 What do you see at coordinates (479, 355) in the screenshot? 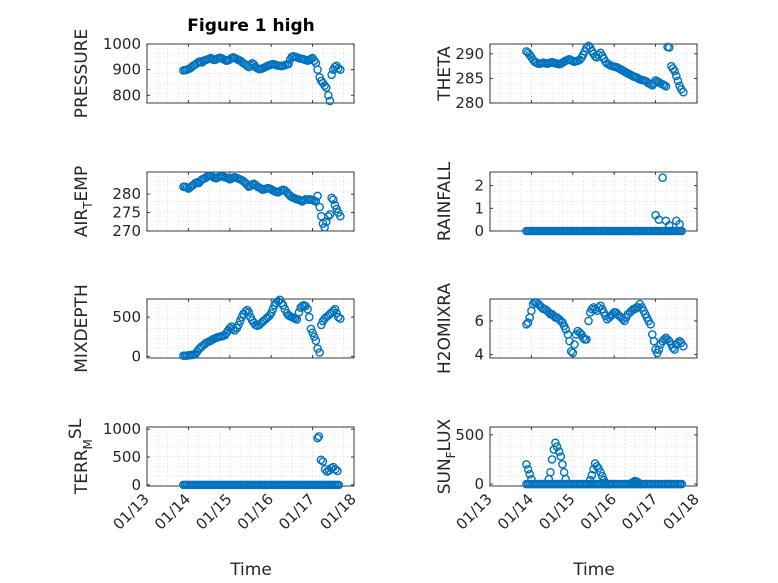
I see `y-tick-label: 4` at bounding box center [479, 355].